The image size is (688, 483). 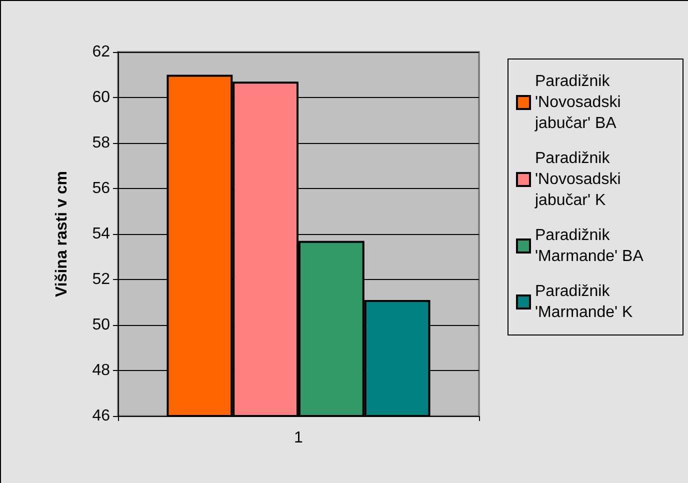 I want to click on y-tick-label: 58, so click(x=101, y=143).